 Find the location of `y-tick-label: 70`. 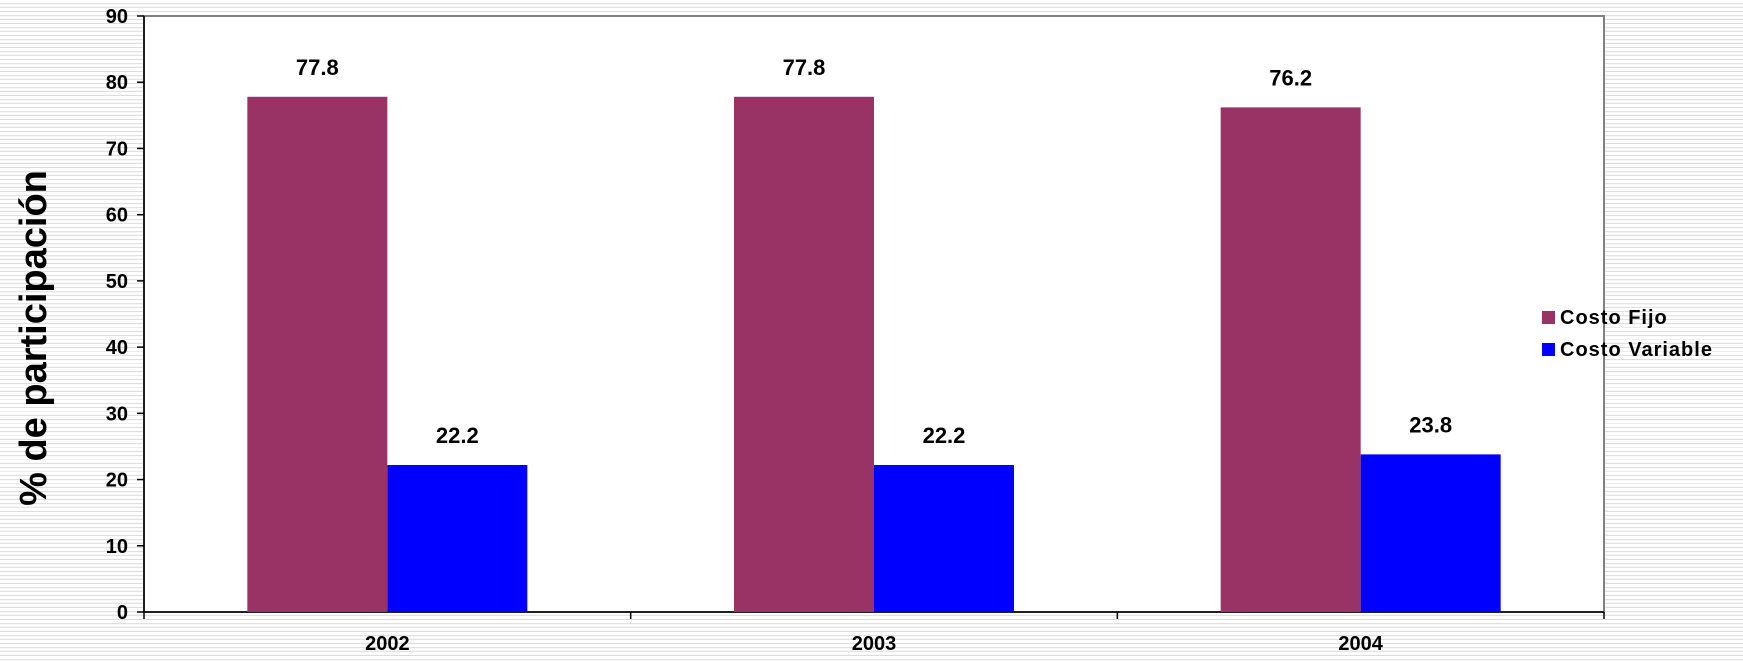

y-tick-label: 70 is located at coordinates (117, 149).